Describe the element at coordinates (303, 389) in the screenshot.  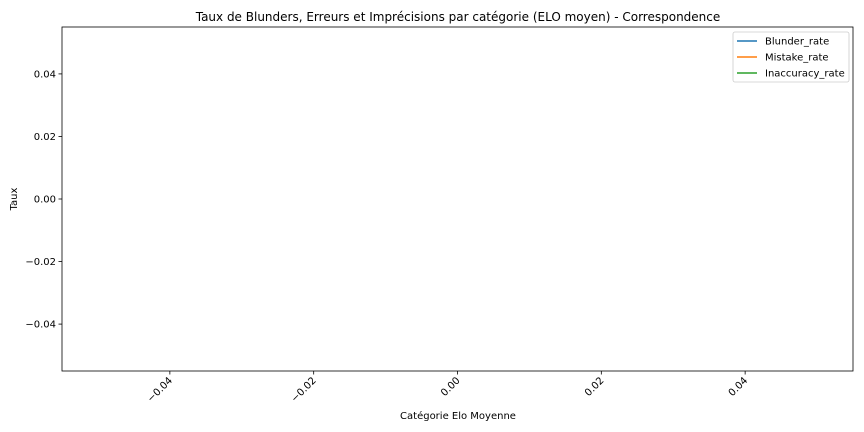
I see `x-tick-label: −0.02` at that location.